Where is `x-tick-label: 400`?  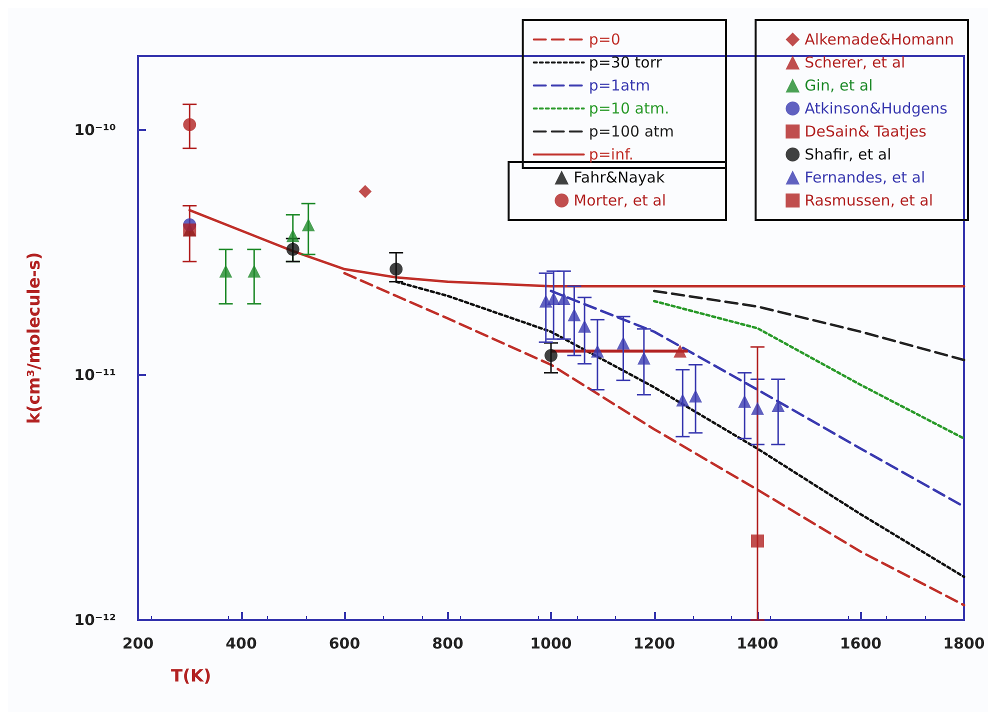
x-tick-label: 400 is located at coordinates (241, 643).